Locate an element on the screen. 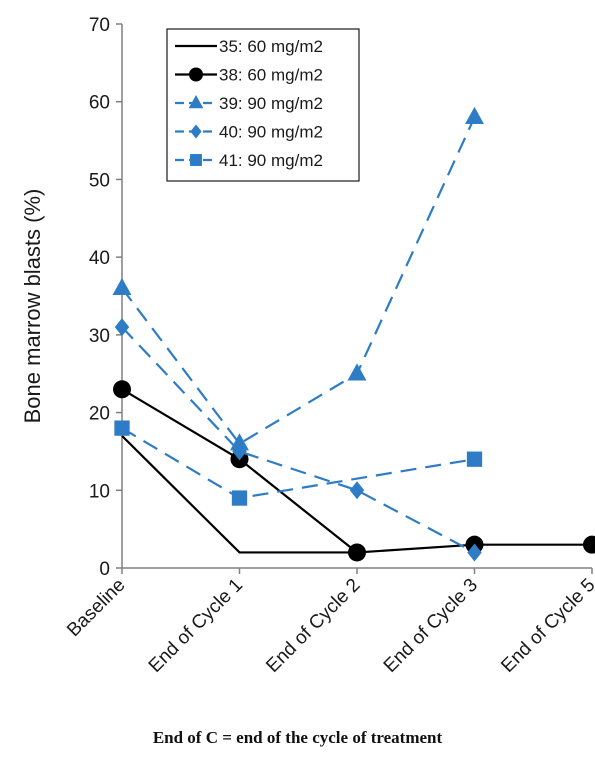 The height and width of the screenshot is (780, 595). x-tick-label: End of Cycle 3 is located at coordinates (431, 626).